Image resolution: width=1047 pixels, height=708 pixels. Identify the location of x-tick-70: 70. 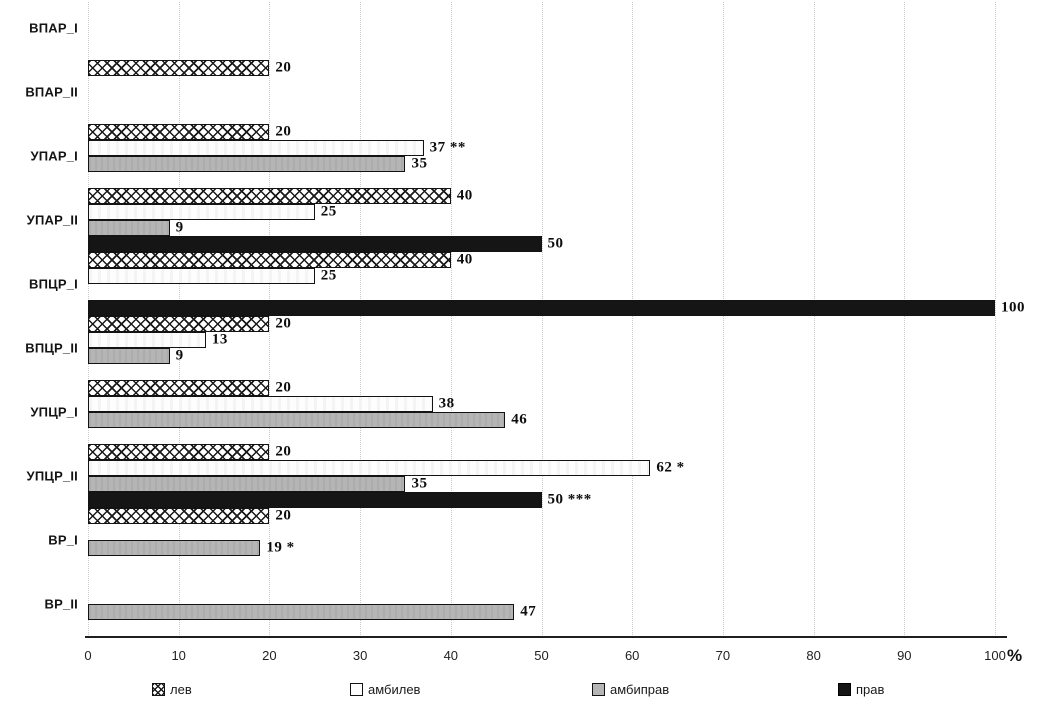
(723, 655).